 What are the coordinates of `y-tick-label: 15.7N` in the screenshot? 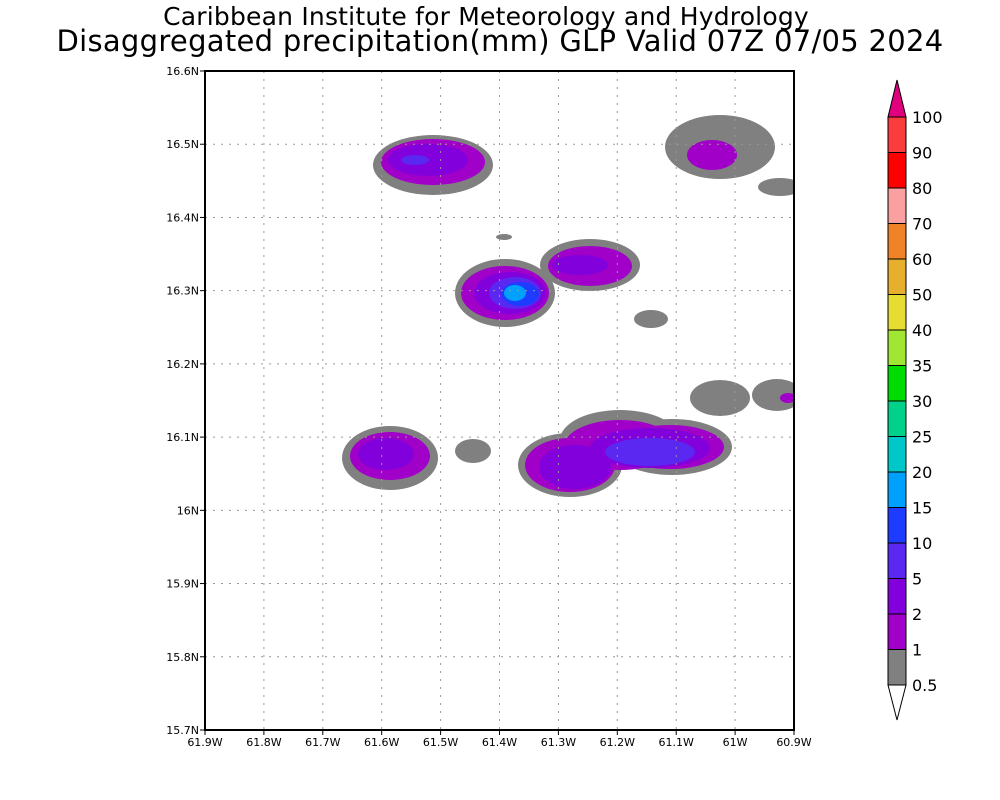 It's located at (182, 730).